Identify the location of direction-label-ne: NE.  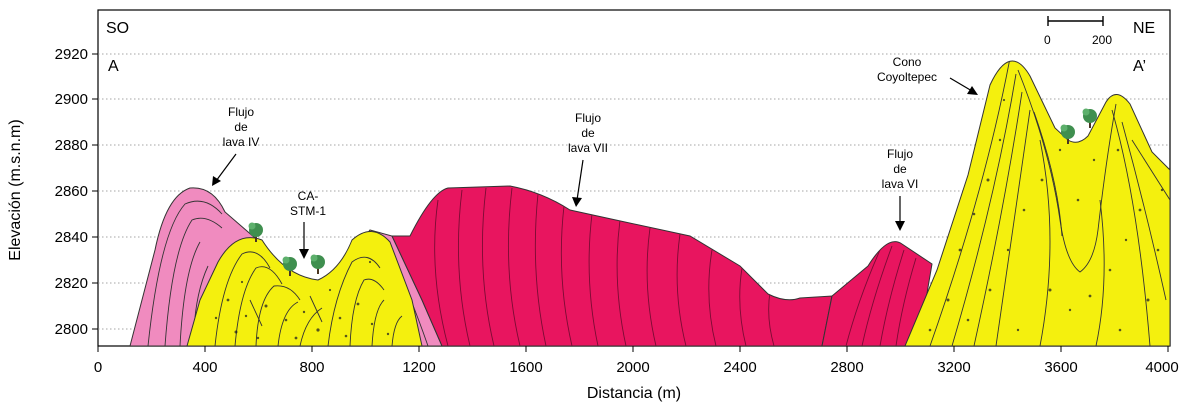
(1144, 28).